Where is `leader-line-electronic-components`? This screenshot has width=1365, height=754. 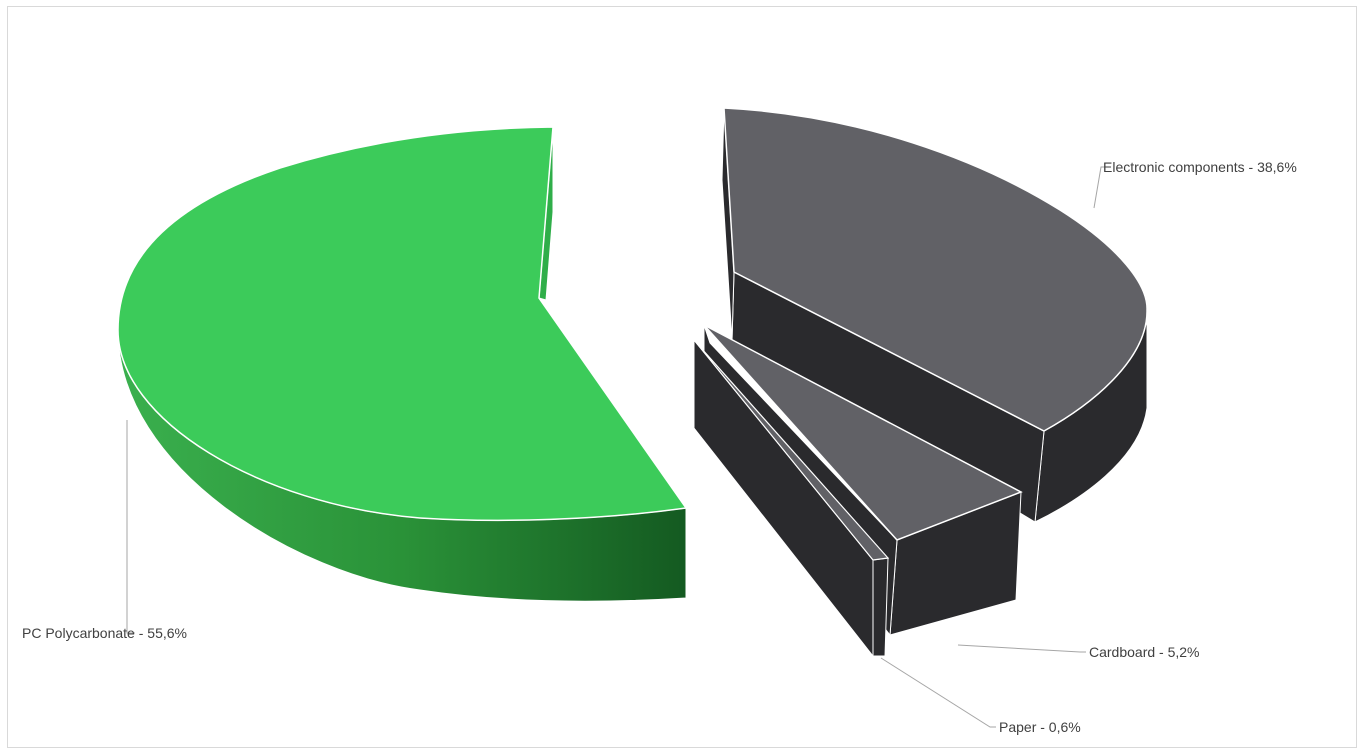
leader-line-electronic-components is located at coordinates (1099, 187).